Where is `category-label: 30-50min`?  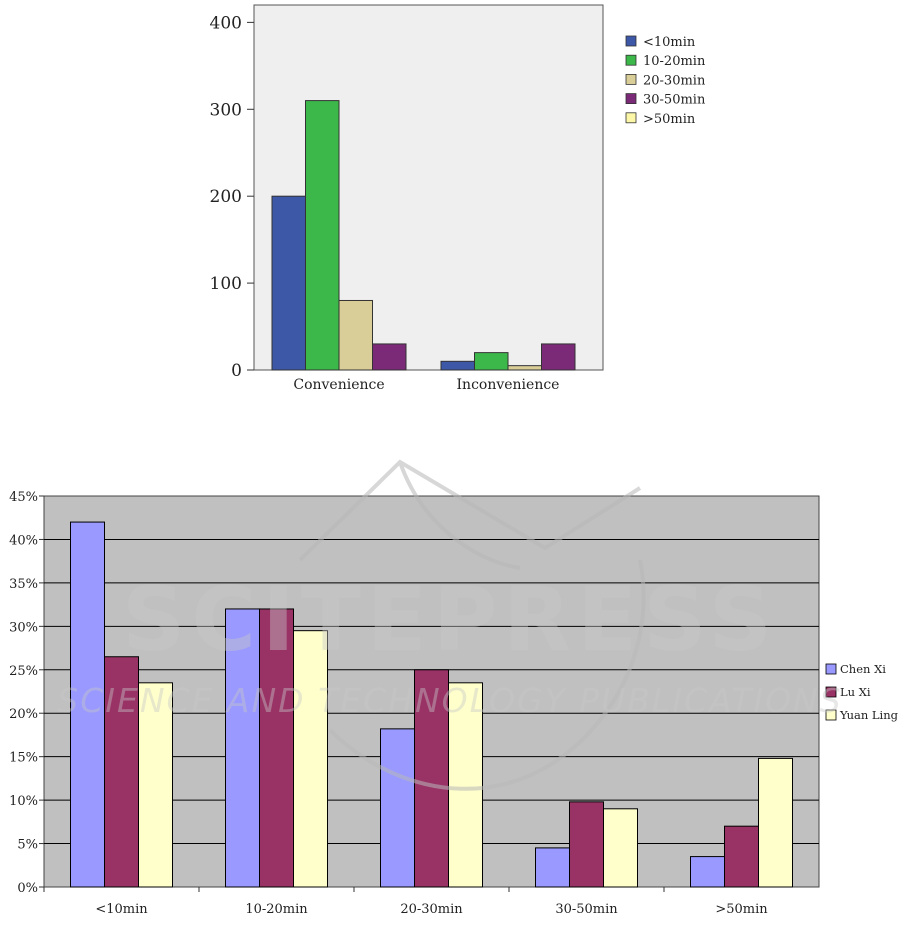 category-label: 30-50min is located at coordinates (586, 909).